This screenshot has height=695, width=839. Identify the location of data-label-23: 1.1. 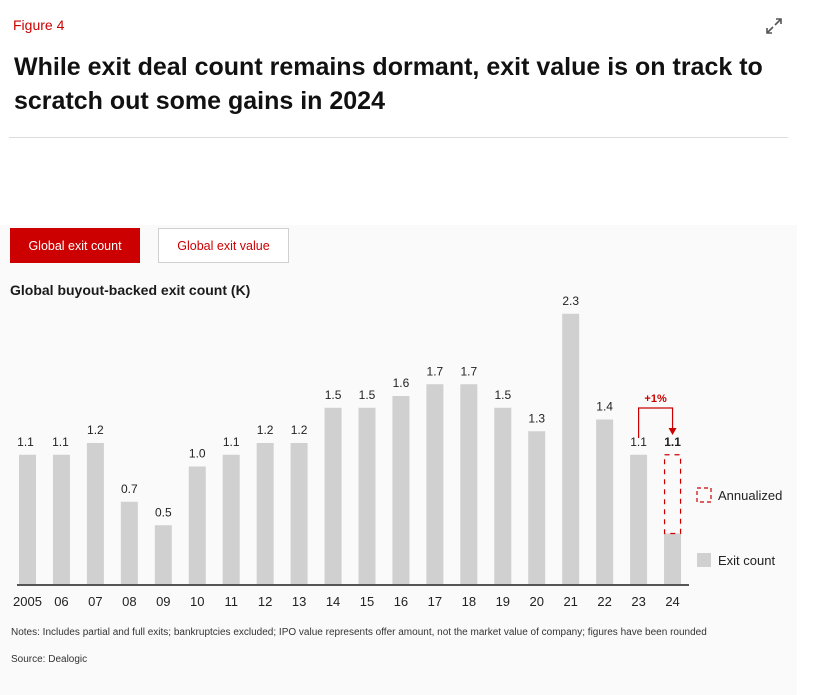
(638, 442).